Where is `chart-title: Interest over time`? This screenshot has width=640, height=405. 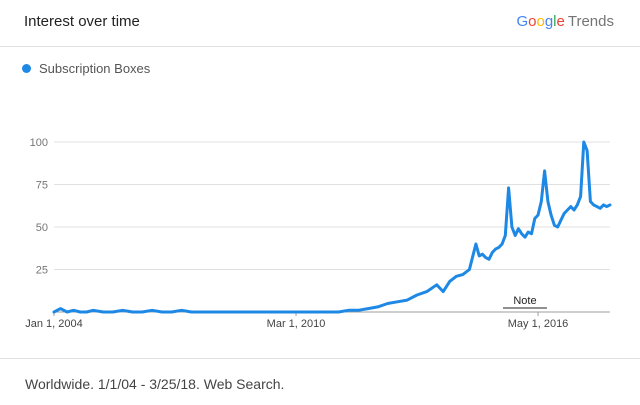
chart-title: Interest over time is located at coordinates (82, 21).